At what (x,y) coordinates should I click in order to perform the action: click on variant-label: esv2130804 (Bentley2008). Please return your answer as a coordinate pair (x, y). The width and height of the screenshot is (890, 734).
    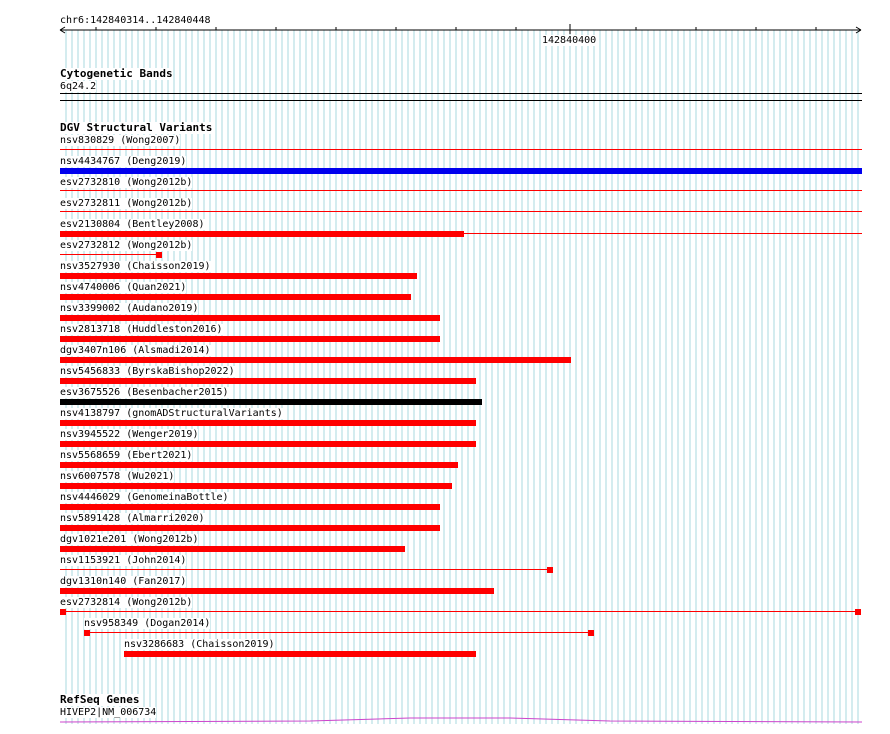
    Looking at the image, I should click on (132, 224).